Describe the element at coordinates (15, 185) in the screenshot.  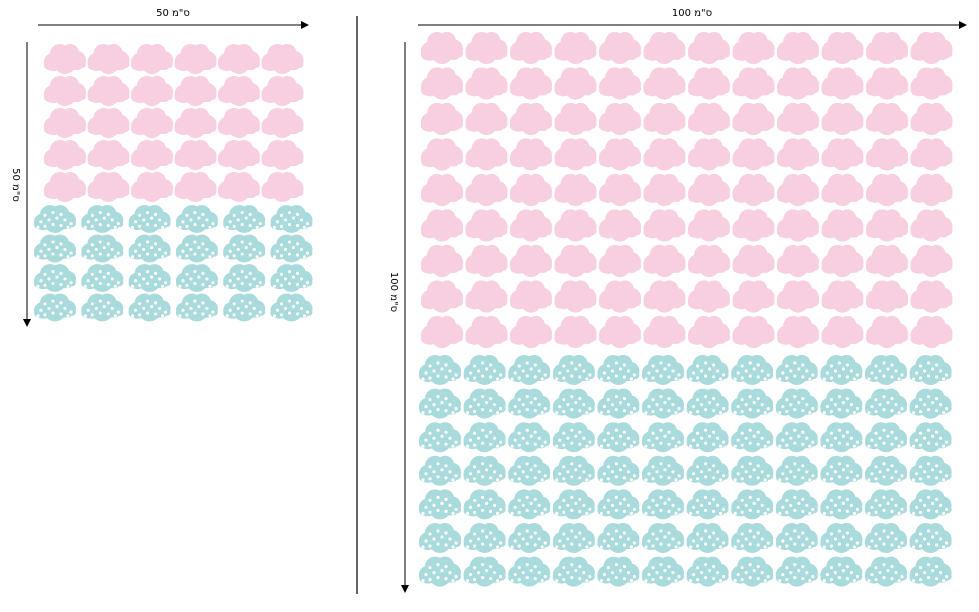
I see `left-height-label: 50 ס"מ` at that location.